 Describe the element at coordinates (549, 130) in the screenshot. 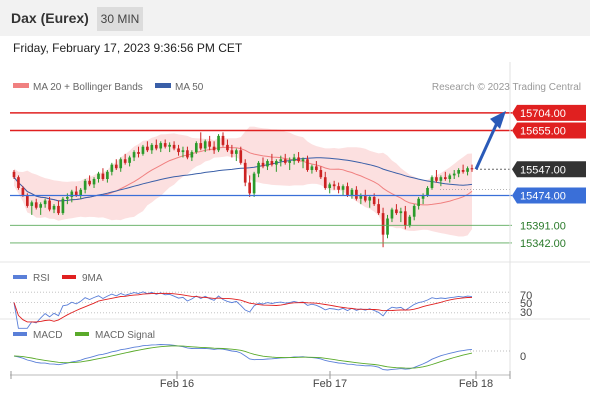

I see `resistance-2-label-bg` at that location.